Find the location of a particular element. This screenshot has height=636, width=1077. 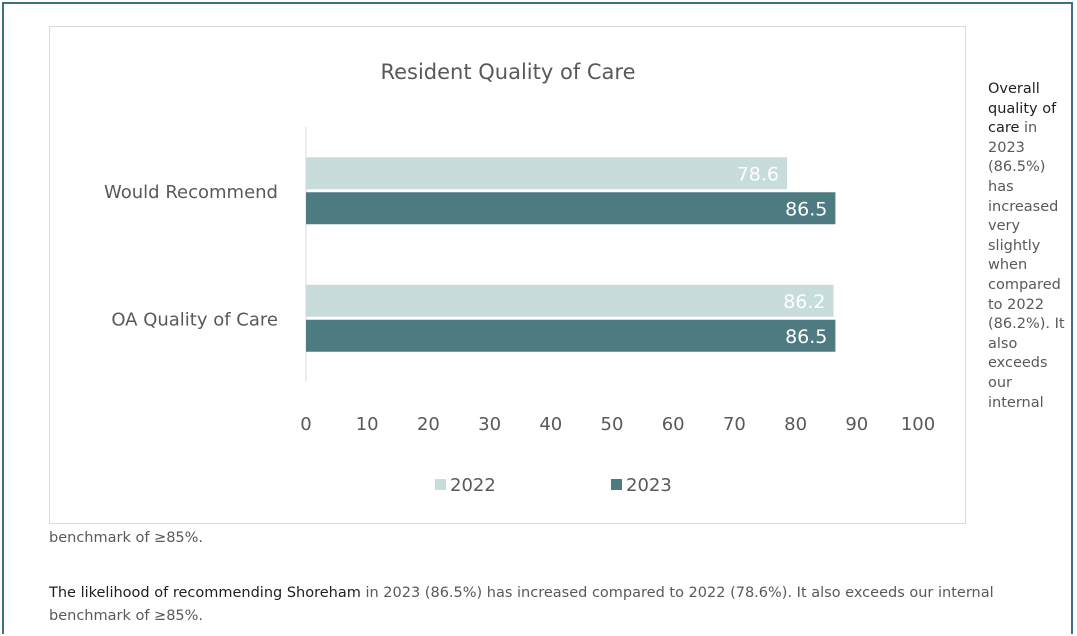

recommend-paragraph-highlight: The likelihood of recommending Shoreham is located at coordinates (205, 593).